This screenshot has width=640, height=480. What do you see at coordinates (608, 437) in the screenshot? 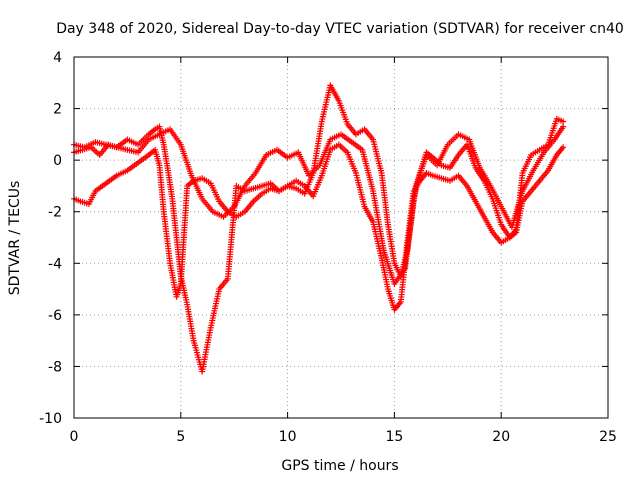
I see `x-tick-label: 25` at bounding box center [608, 437].